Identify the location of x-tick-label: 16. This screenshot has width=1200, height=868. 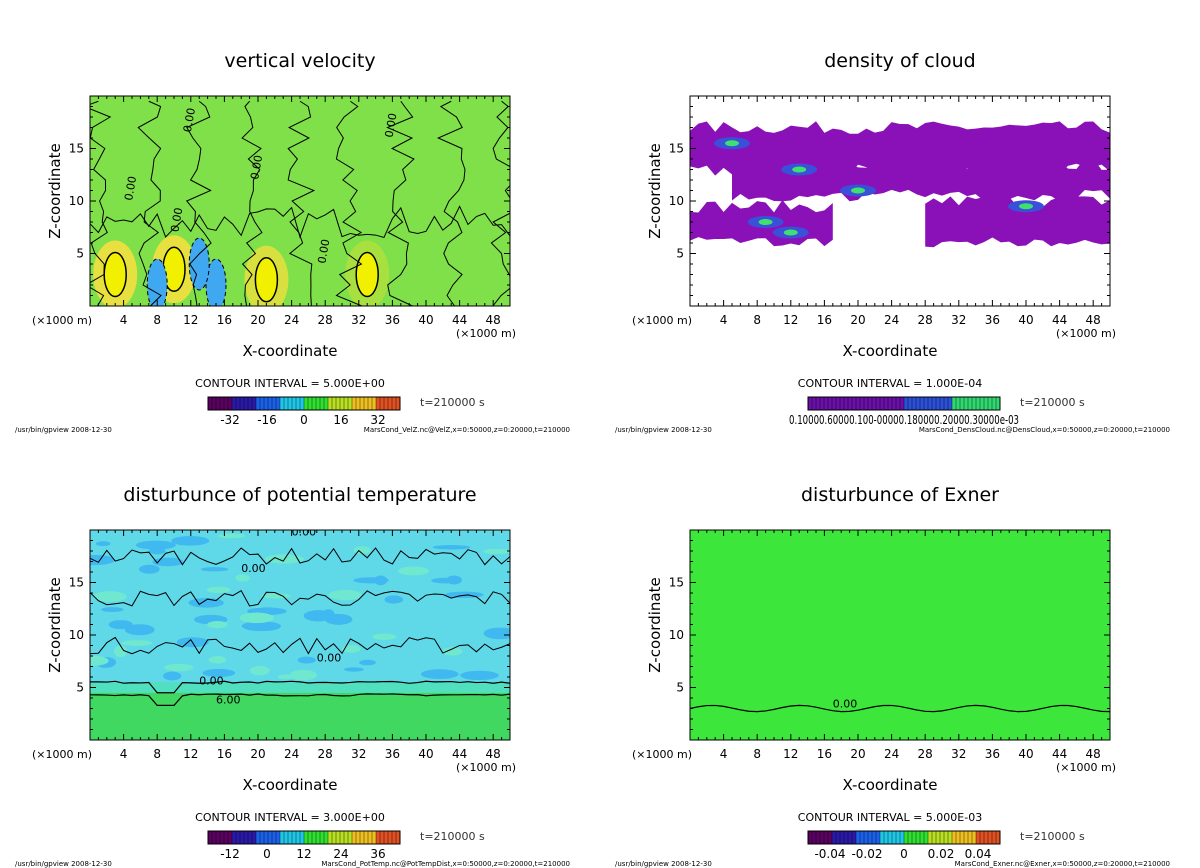
(224, 754).